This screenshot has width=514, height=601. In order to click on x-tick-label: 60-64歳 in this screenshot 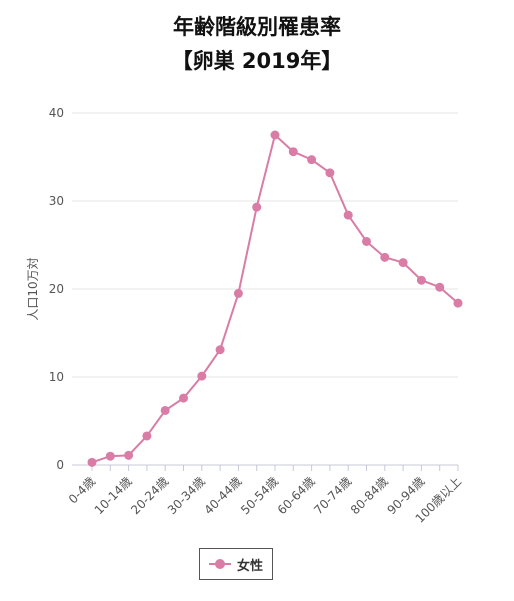, I will do `click(296, 495)`.